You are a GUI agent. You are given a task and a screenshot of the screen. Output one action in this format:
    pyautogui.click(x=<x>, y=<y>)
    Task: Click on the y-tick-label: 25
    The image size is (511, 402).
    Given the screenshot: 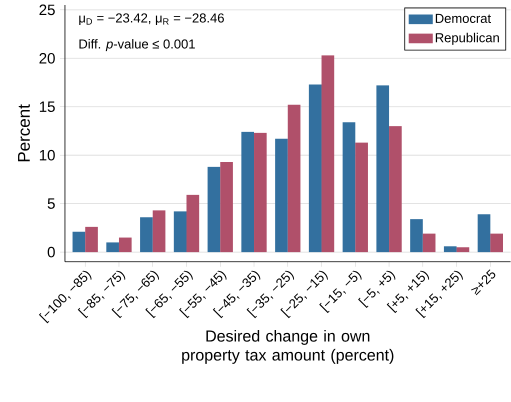 What is the action you would take?
    pyautogui.click(x=47, y=10)
    